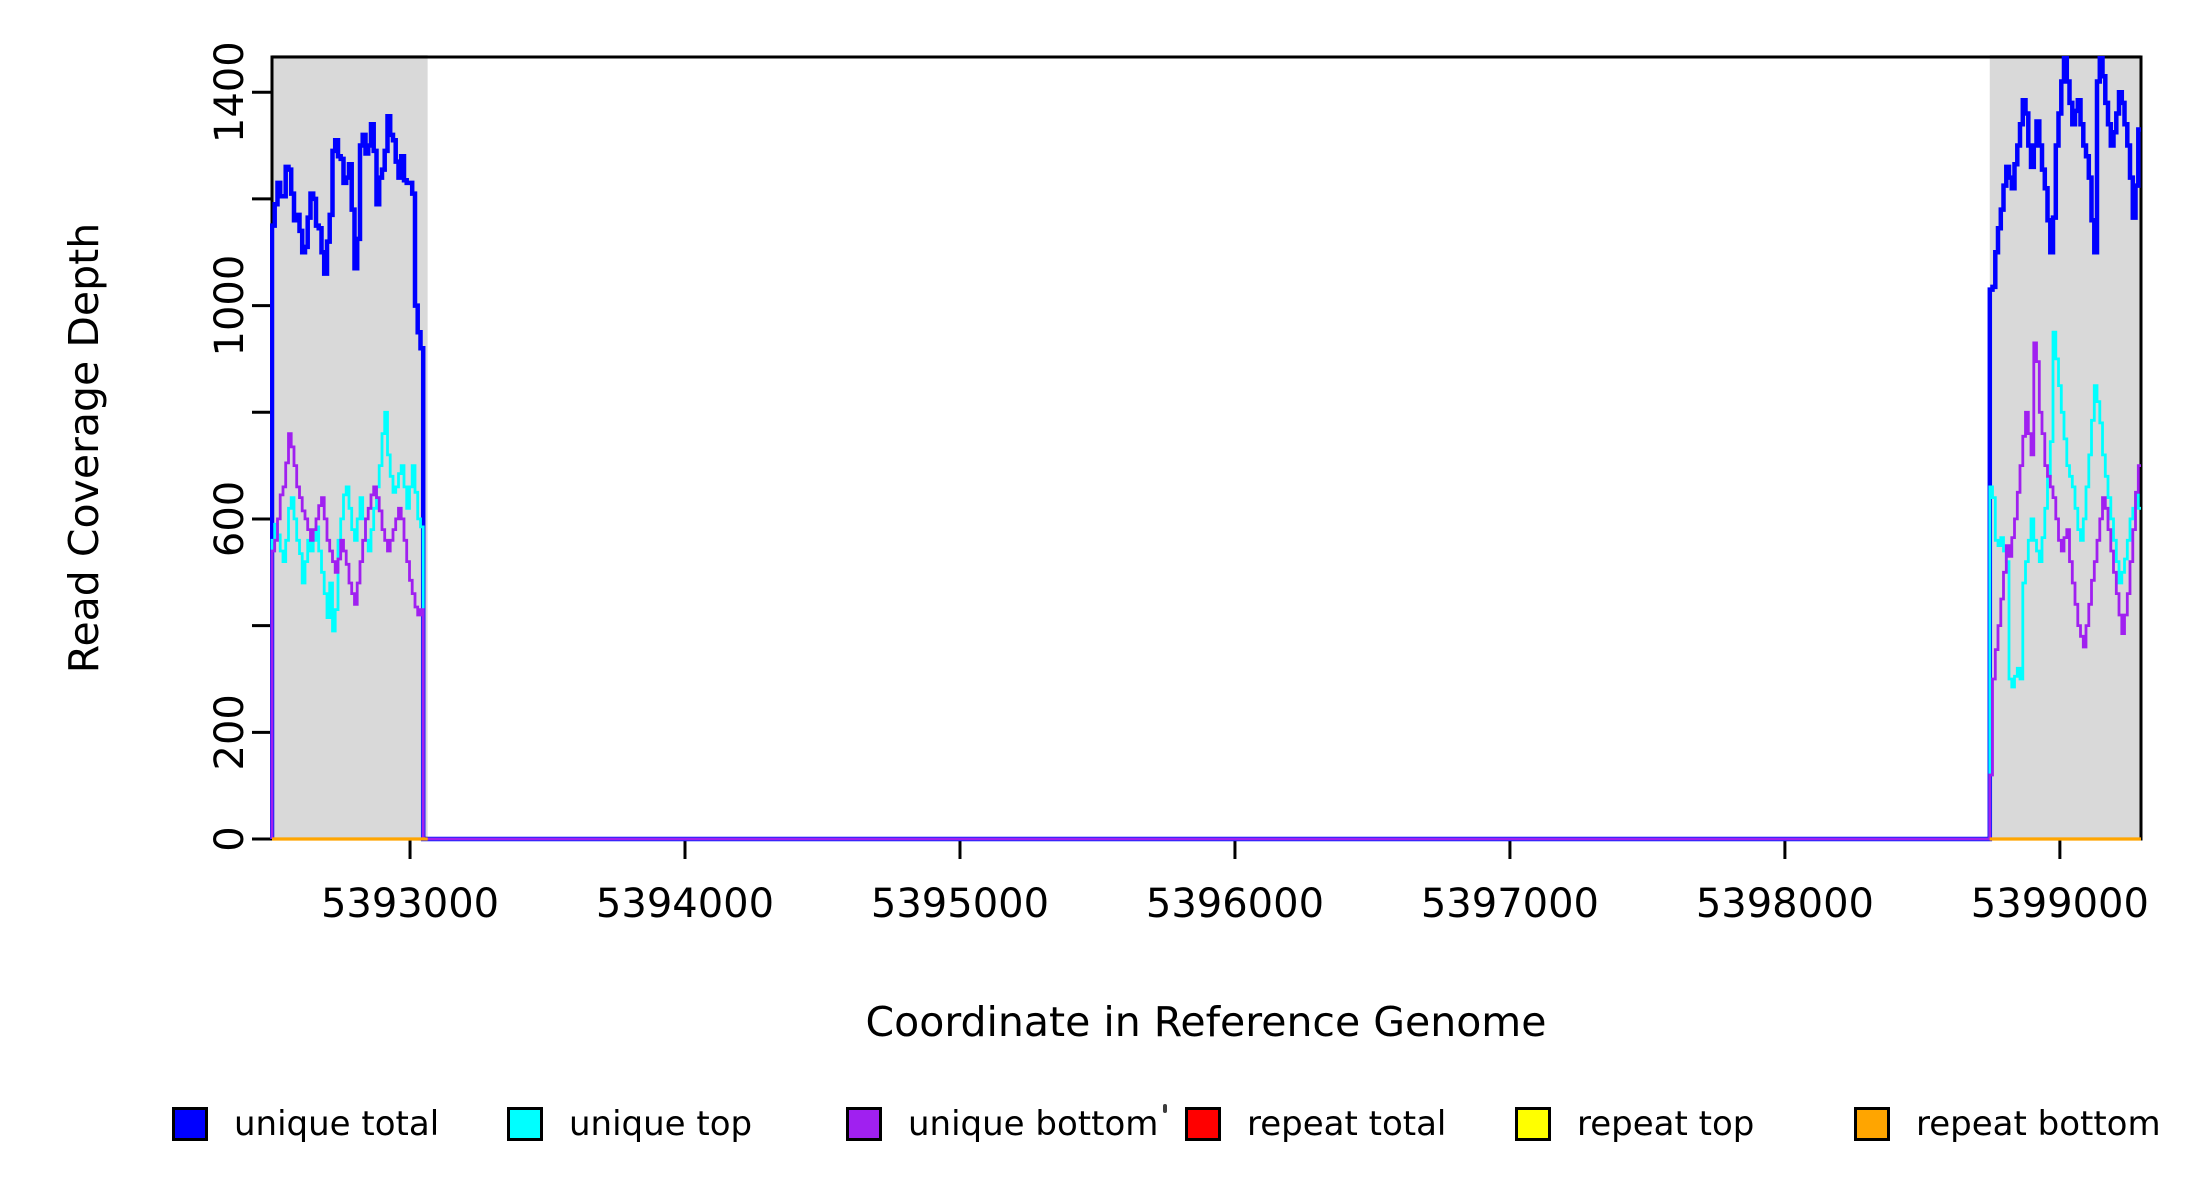  What do you see at coordinates (230, 306) in the screenshot?
I see `y-tick-label: 1000` at bounding box center [230, 306].